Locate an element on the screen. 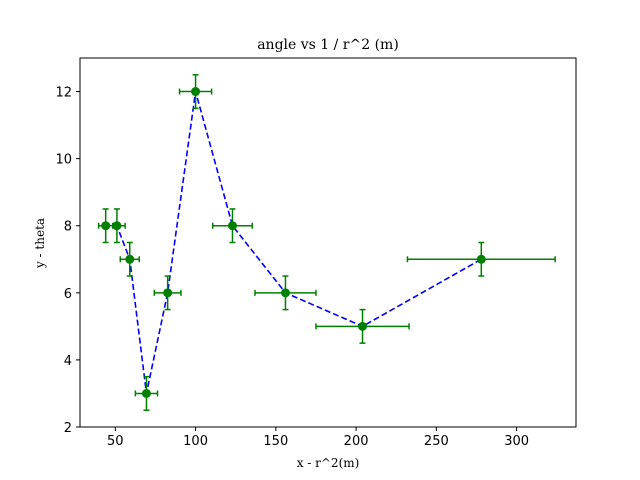 The width and height of the screenshot is (640, 480). y-tick-label: 6 is located at coordinates (68, 294).